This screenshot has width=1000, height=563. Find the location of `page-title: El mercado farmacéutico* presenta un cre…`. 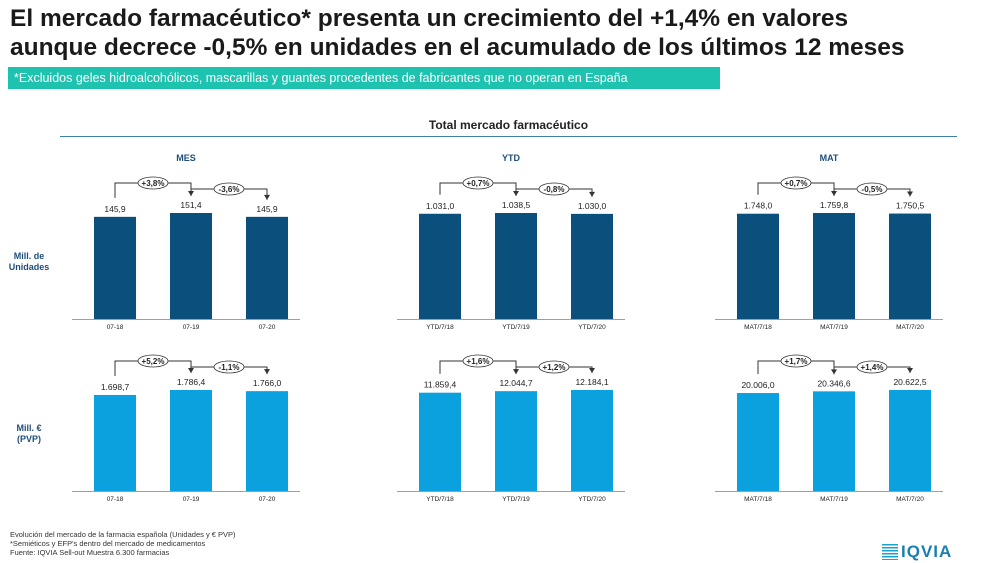

page-title: El mercado farmacéutico* presenta un cre… is located at coordinates (502, 33).